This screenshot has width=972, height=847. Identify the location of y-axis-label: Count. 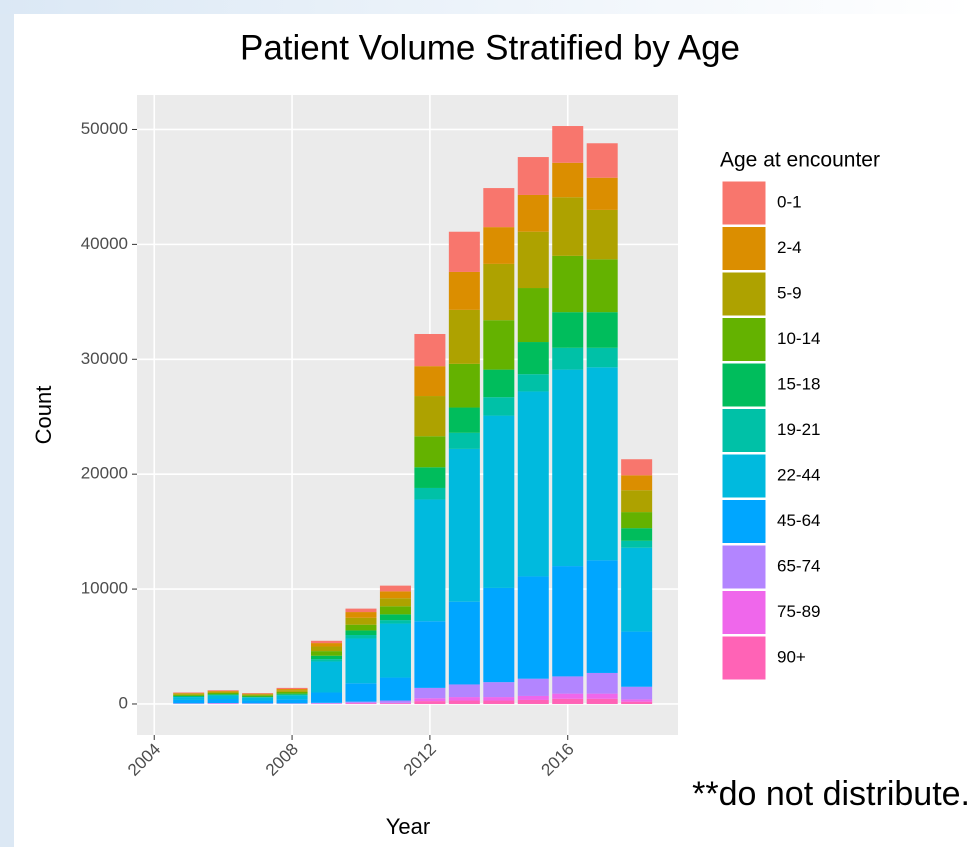
(43, 415).